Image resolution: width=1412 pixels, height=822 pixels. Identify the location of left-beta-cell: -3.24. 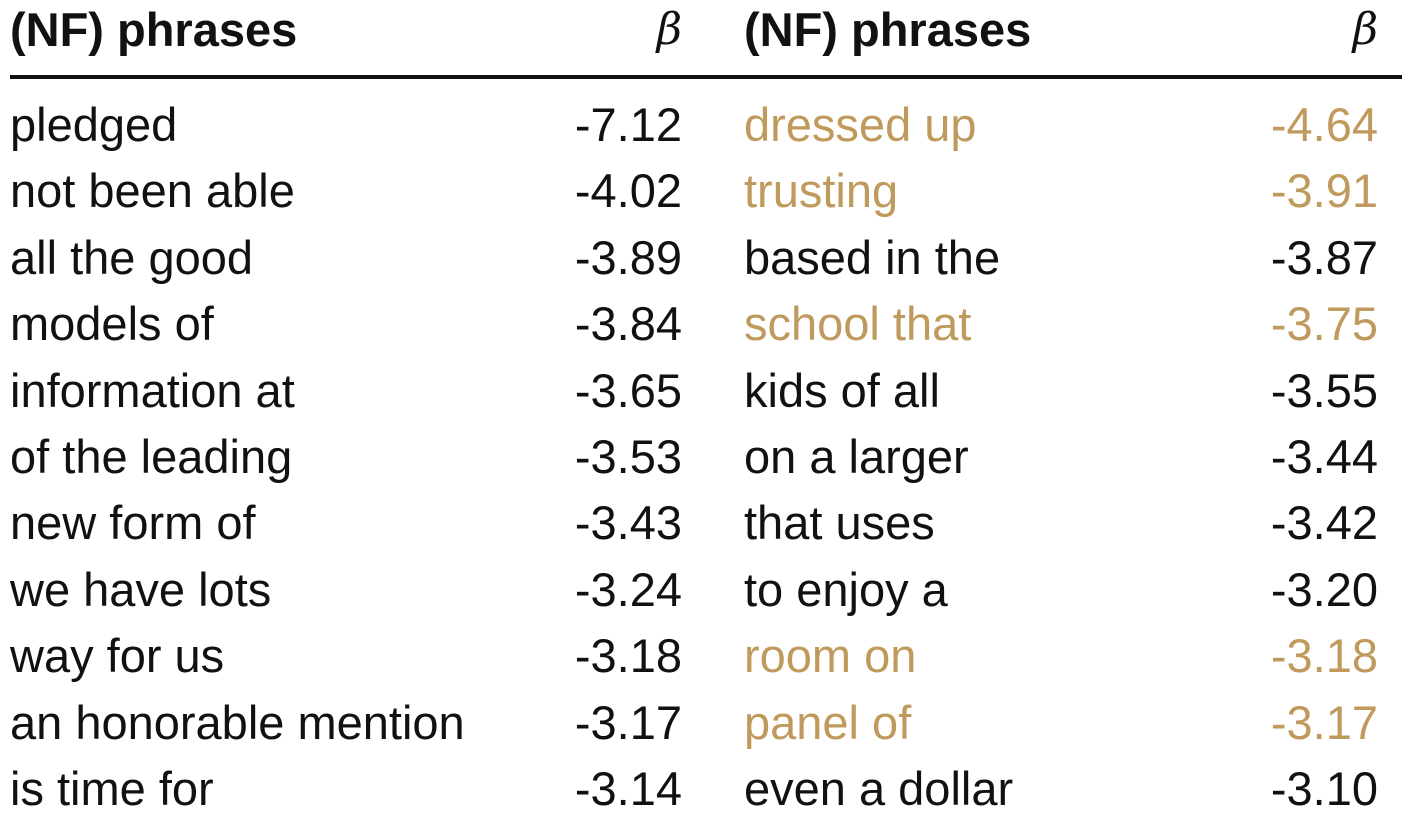
(628, 589).